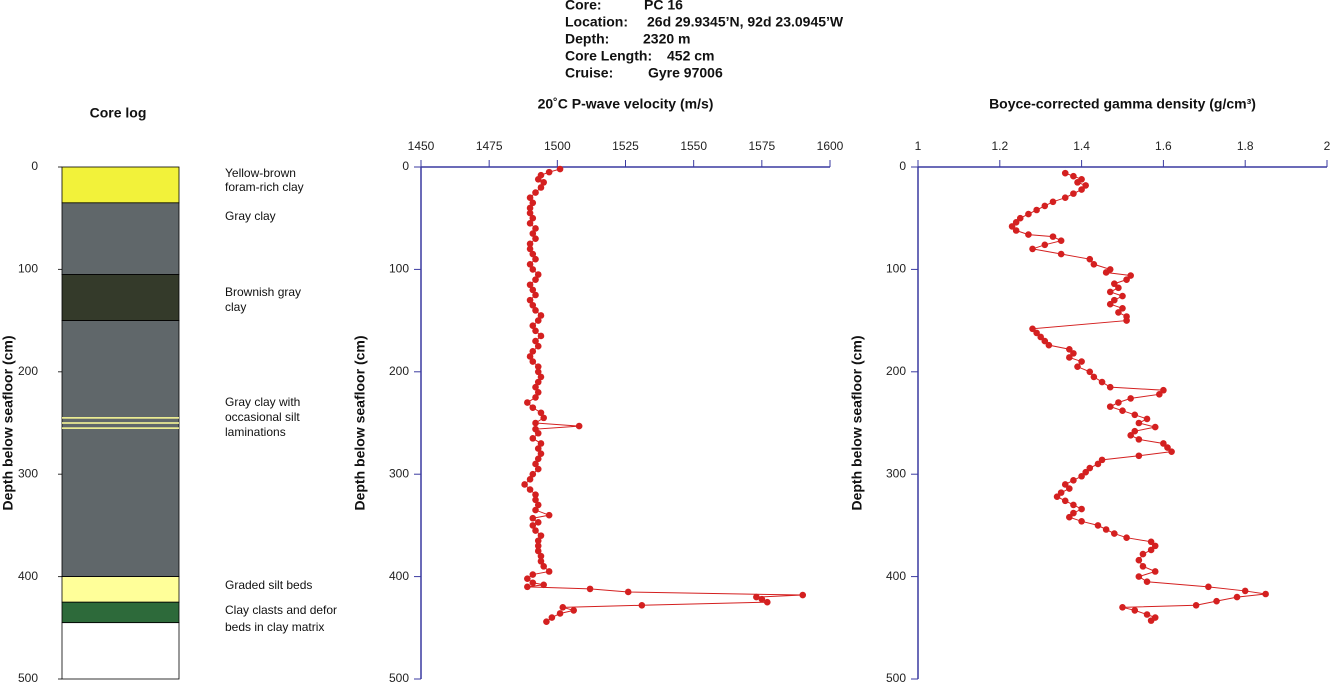  What do you see at coordinates (255, 432) in the screenshot?
I see `layer-label: laminations` at bounding box center [255, 432].